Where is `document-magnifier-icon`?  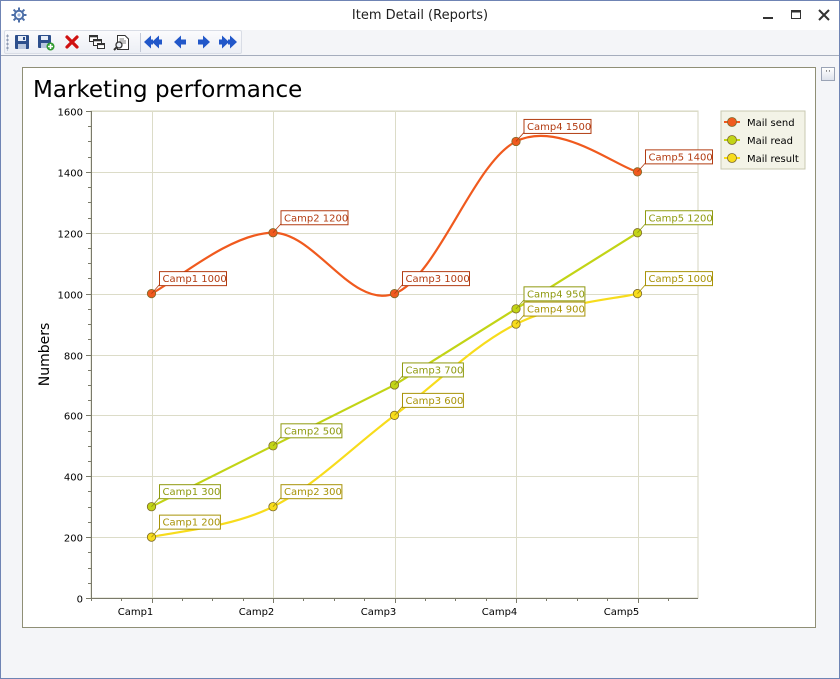 document-magnifier-icon is located at coordinates (121, 43).